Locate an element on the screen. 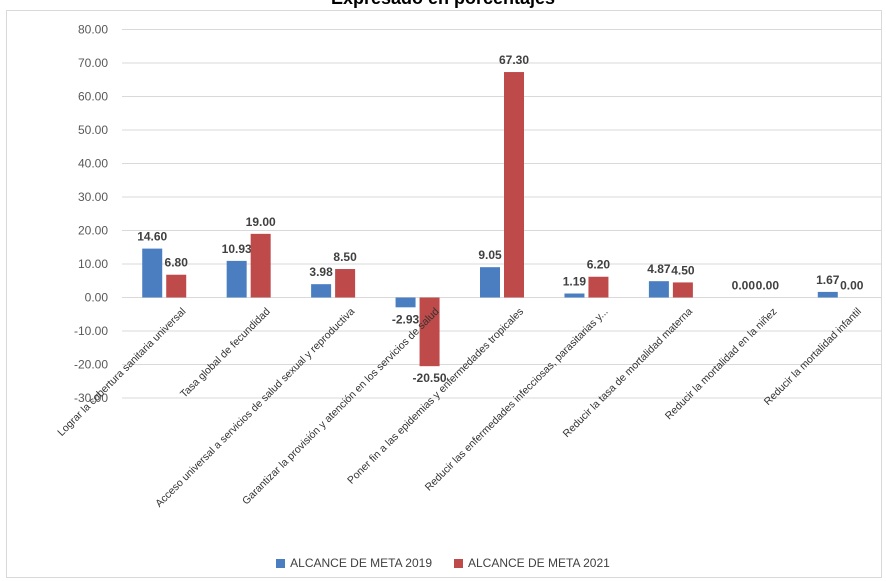 This screenshot has height=581, width=886. y-tick-label: 10.00 is located at coordinates (93, 264).